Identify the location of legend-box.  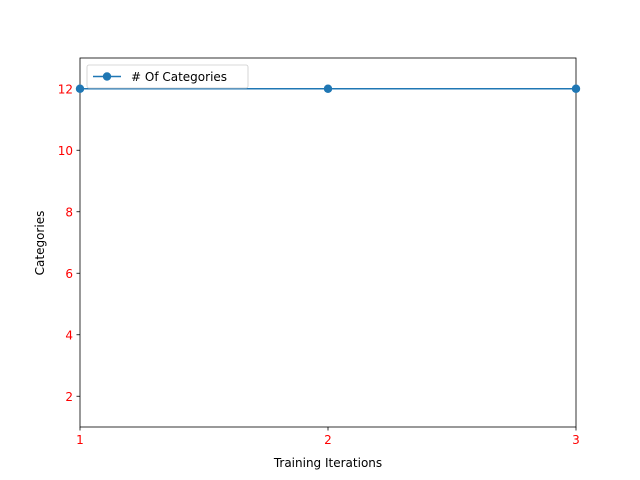
(167, 76).